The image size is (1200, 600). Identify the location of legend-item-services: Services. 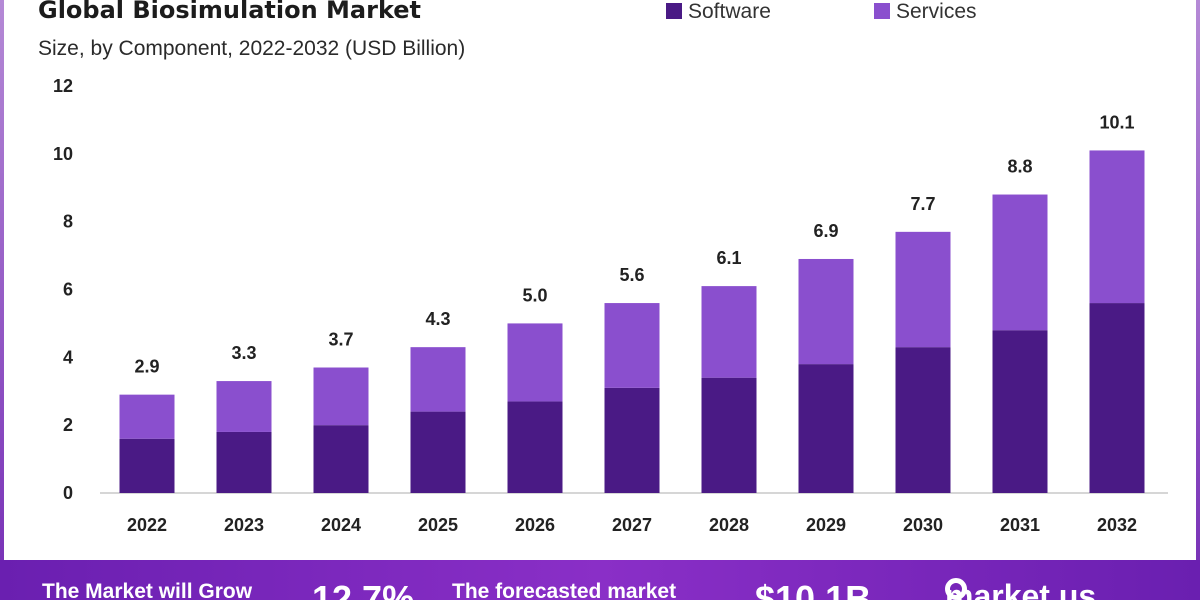
(925, 12).